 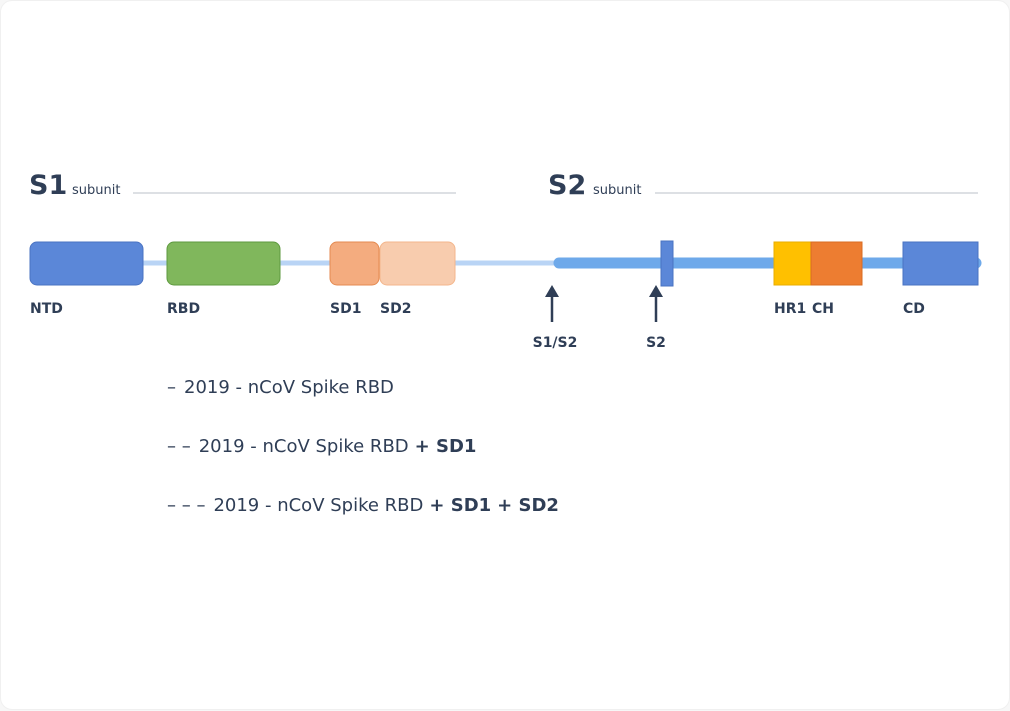 I want to click on legend-item: –2019 - nCoV Spike RBD, so click(x=280, y=387).